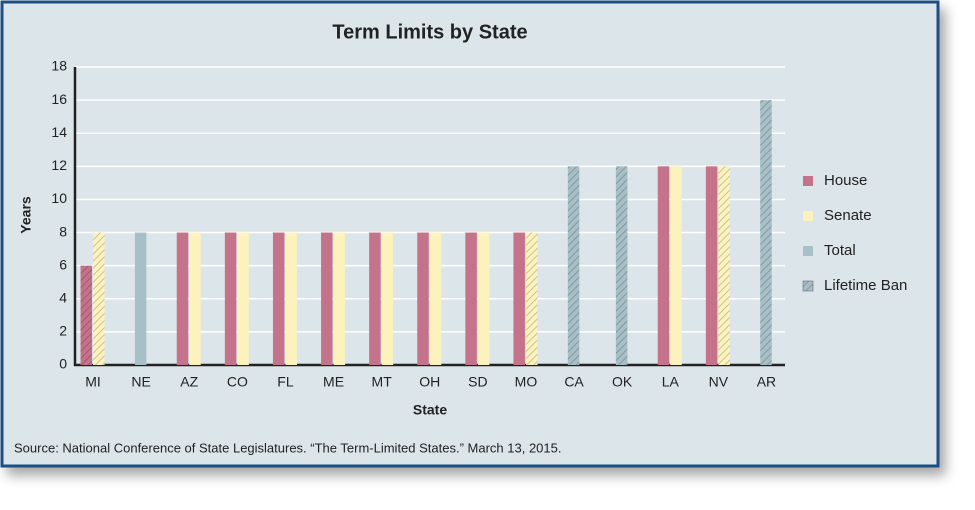 The image size is (975, 510). What do you see at coordinates (63, 264) in the screenshot?
I see `y-tick-label: 6` at bounding box center [63, 264].